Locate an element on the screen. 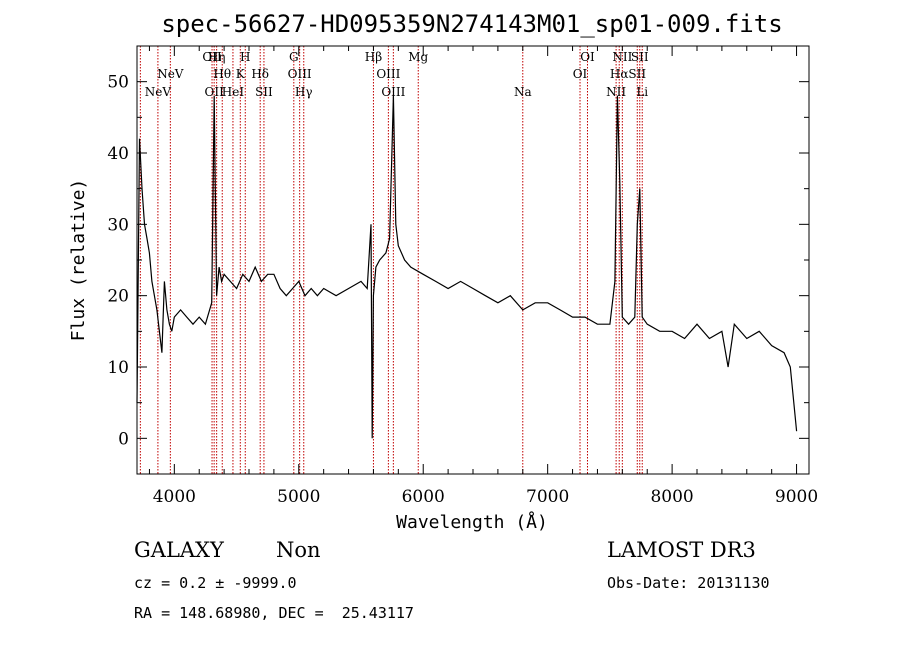 The height and width of the screenshot is (649, 900). emission-line-label: Hη is located at coordinates (217, 57).